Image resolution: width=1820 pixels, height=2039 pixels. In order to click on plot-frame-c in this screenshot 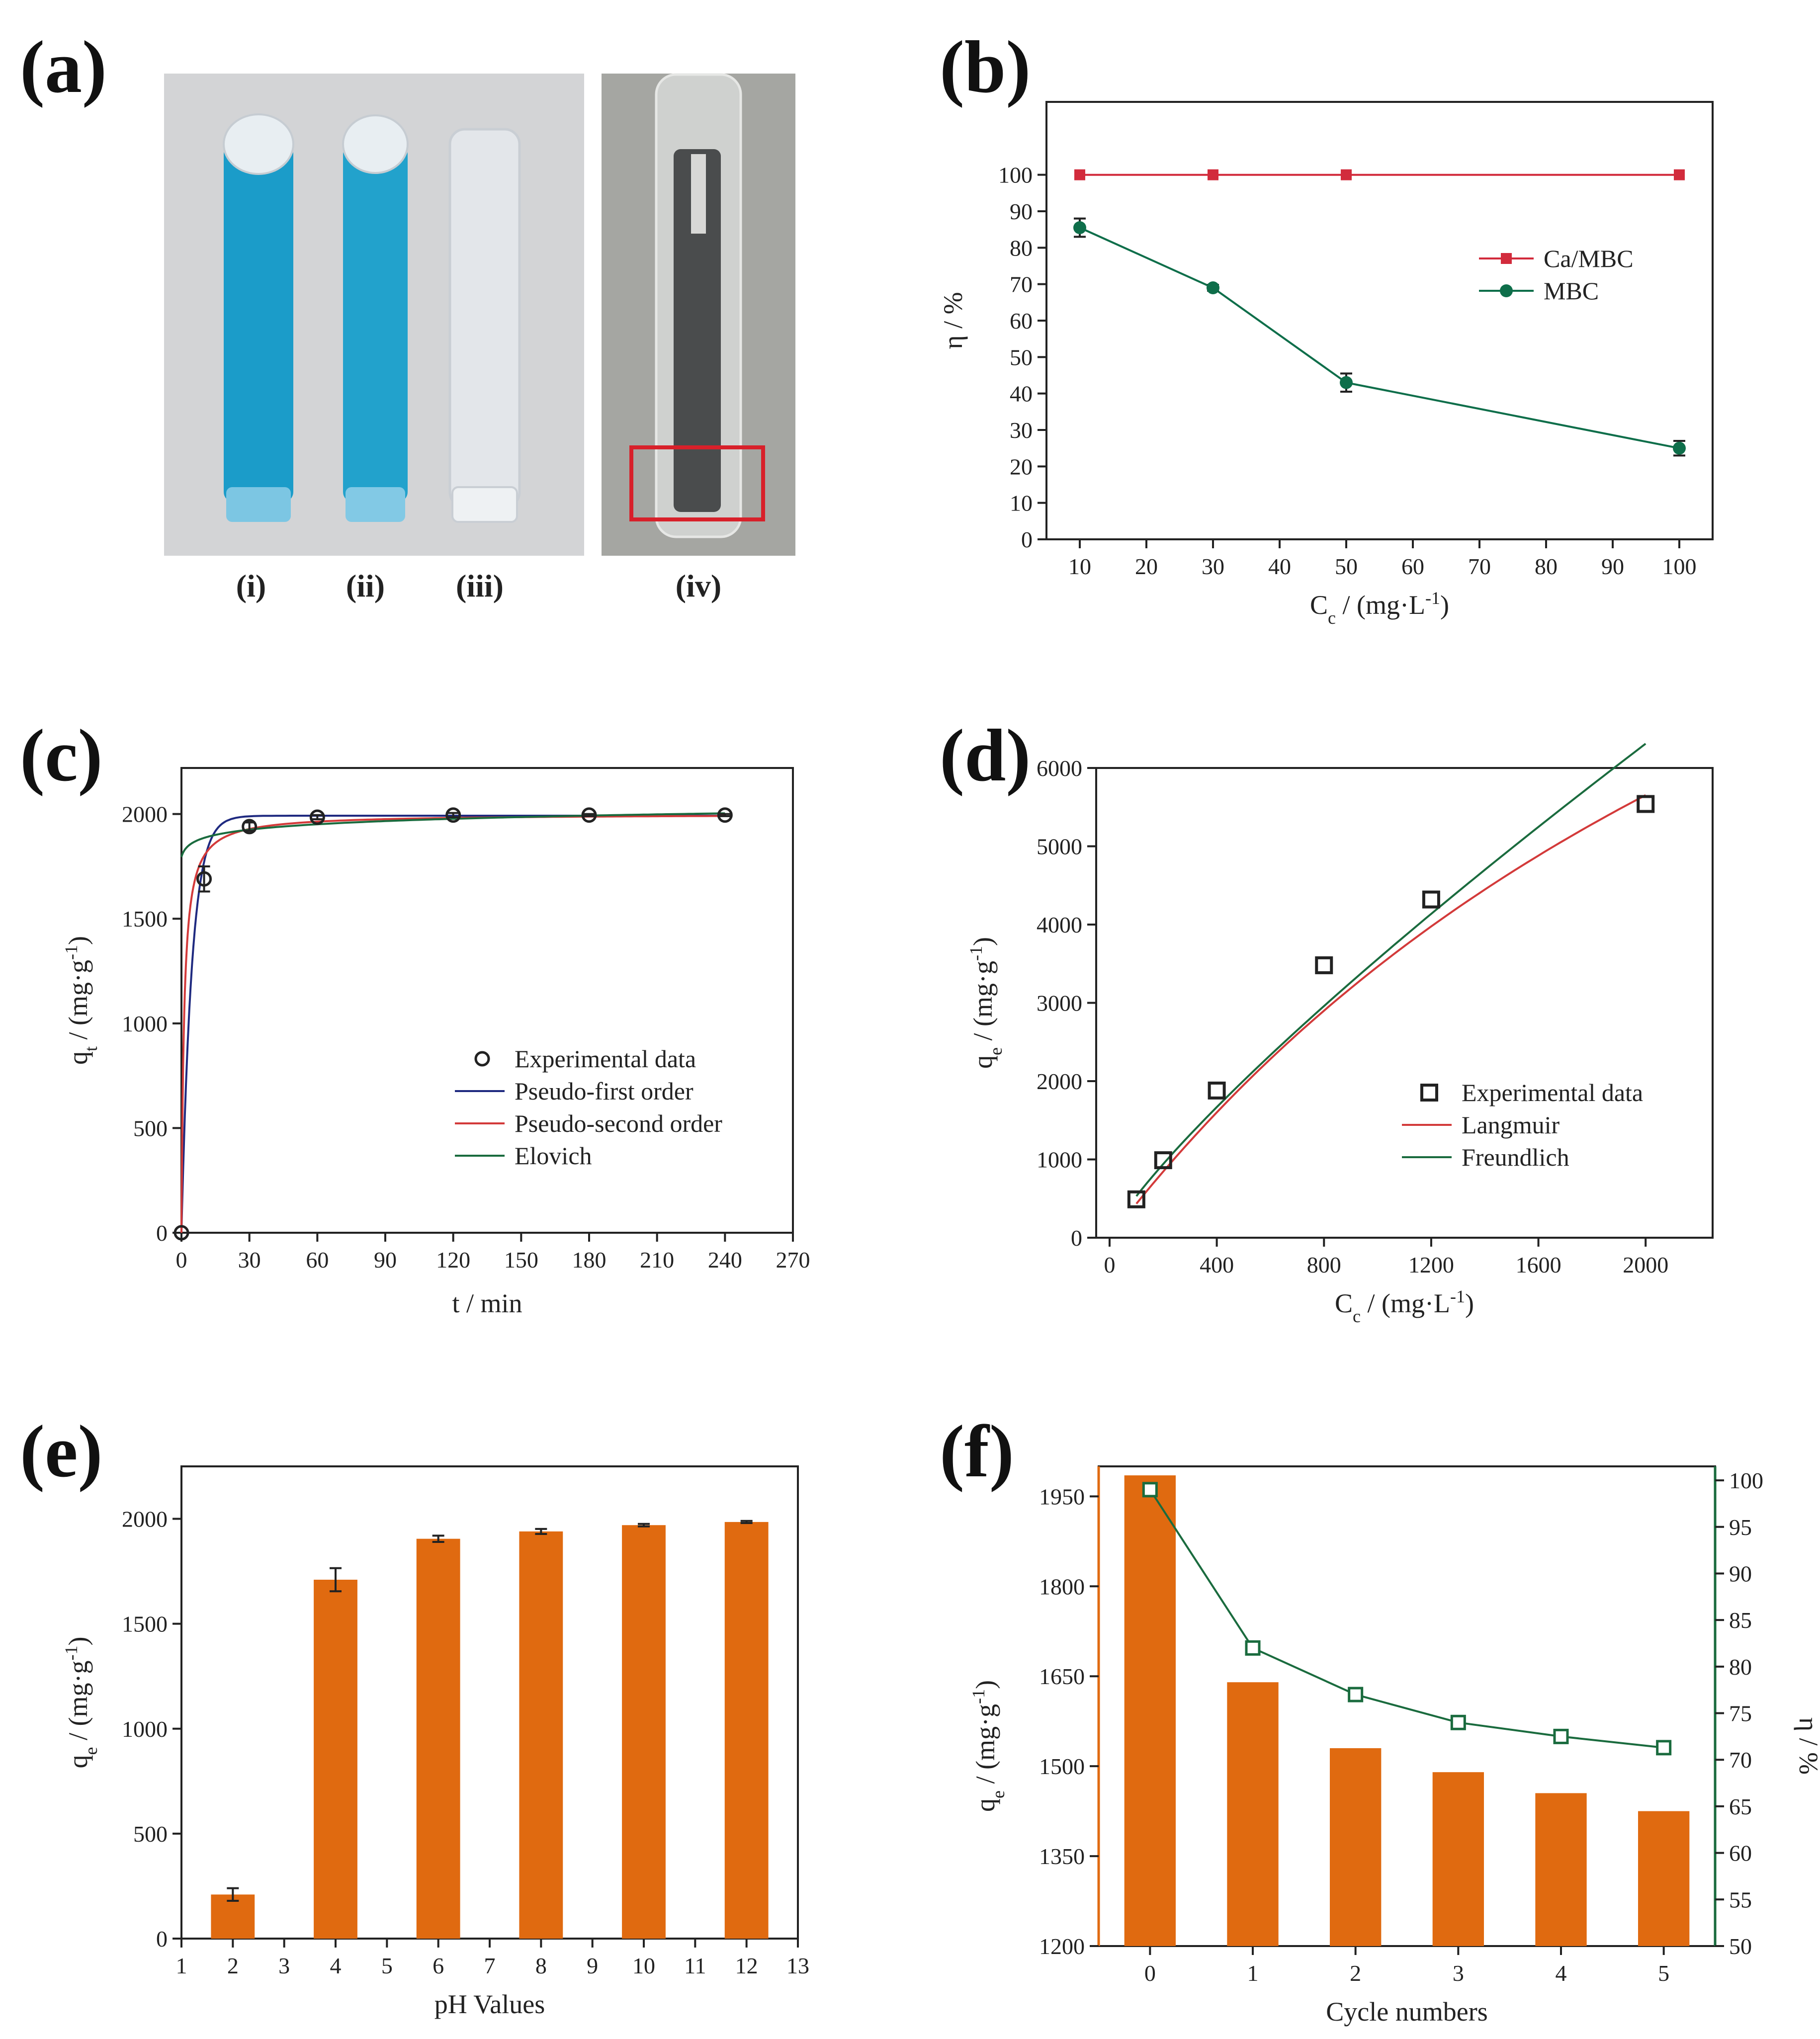, I will do `click(487, 1000)`.